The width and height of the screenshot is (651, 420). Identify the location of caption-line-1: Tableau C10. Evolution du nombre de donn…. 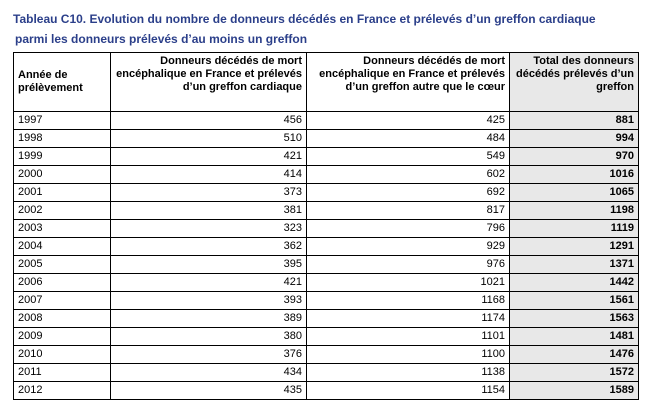
(304, 19).